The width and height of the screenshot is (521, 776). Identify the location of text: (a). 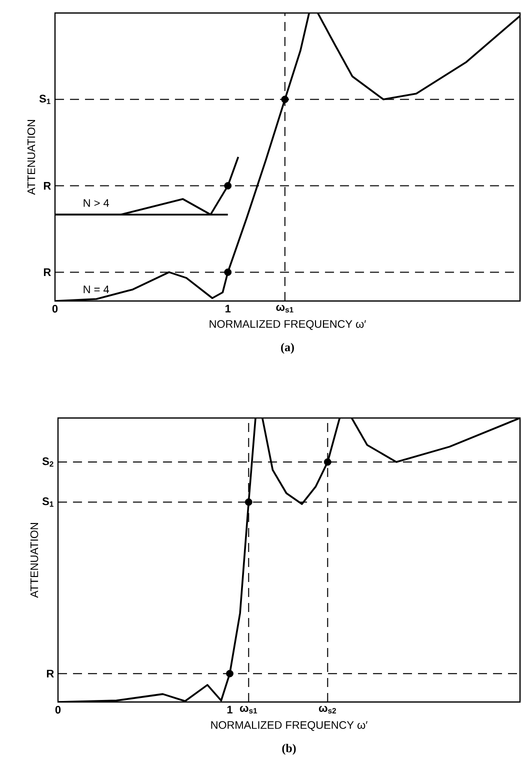
(287, 348).